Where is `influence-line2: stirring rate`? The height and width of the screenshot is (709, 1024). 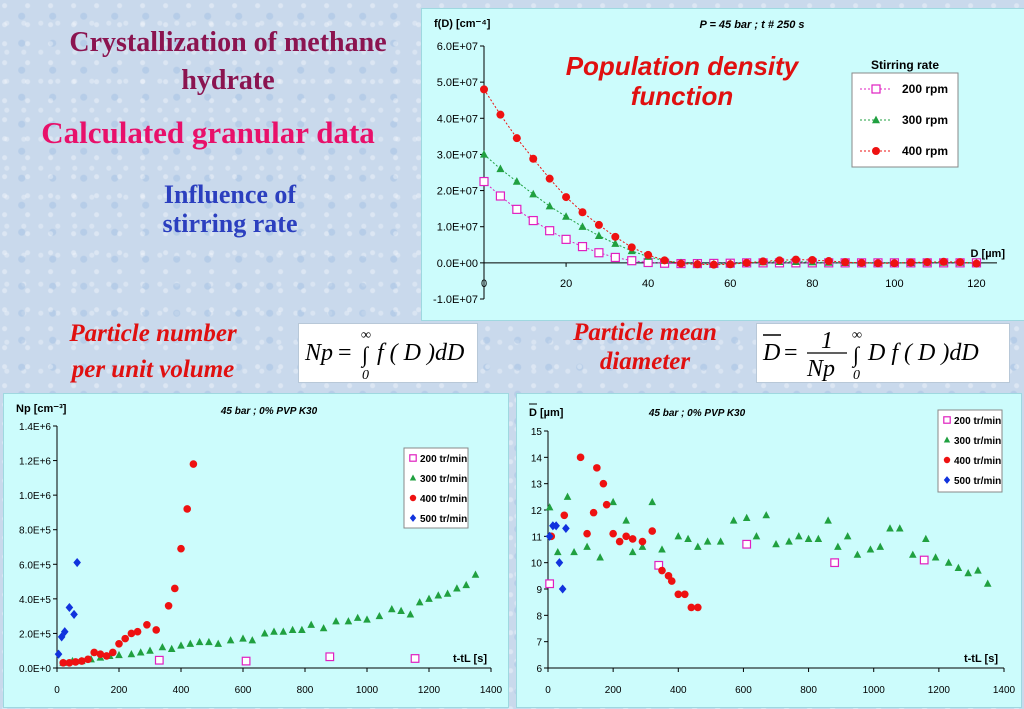 influence-line2: stirring rate is located at coordinates (230, 223).